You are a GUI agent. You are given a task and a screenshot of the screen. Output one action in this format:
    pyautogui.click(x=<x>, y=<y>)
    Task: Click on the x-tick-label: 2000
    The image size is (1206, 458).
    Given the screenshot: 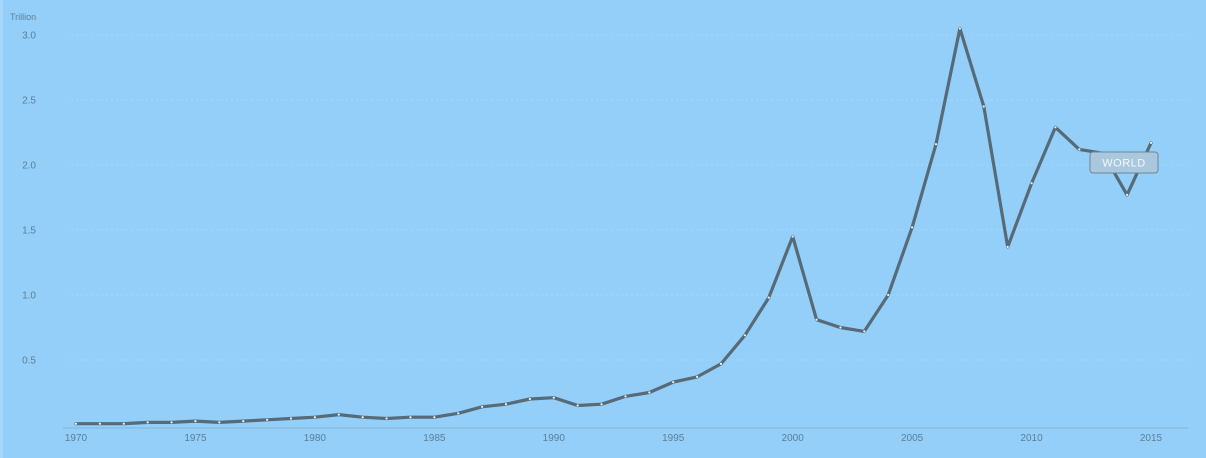 What is the action you would take?
    pyautogui.click(x=793, y=438)
    